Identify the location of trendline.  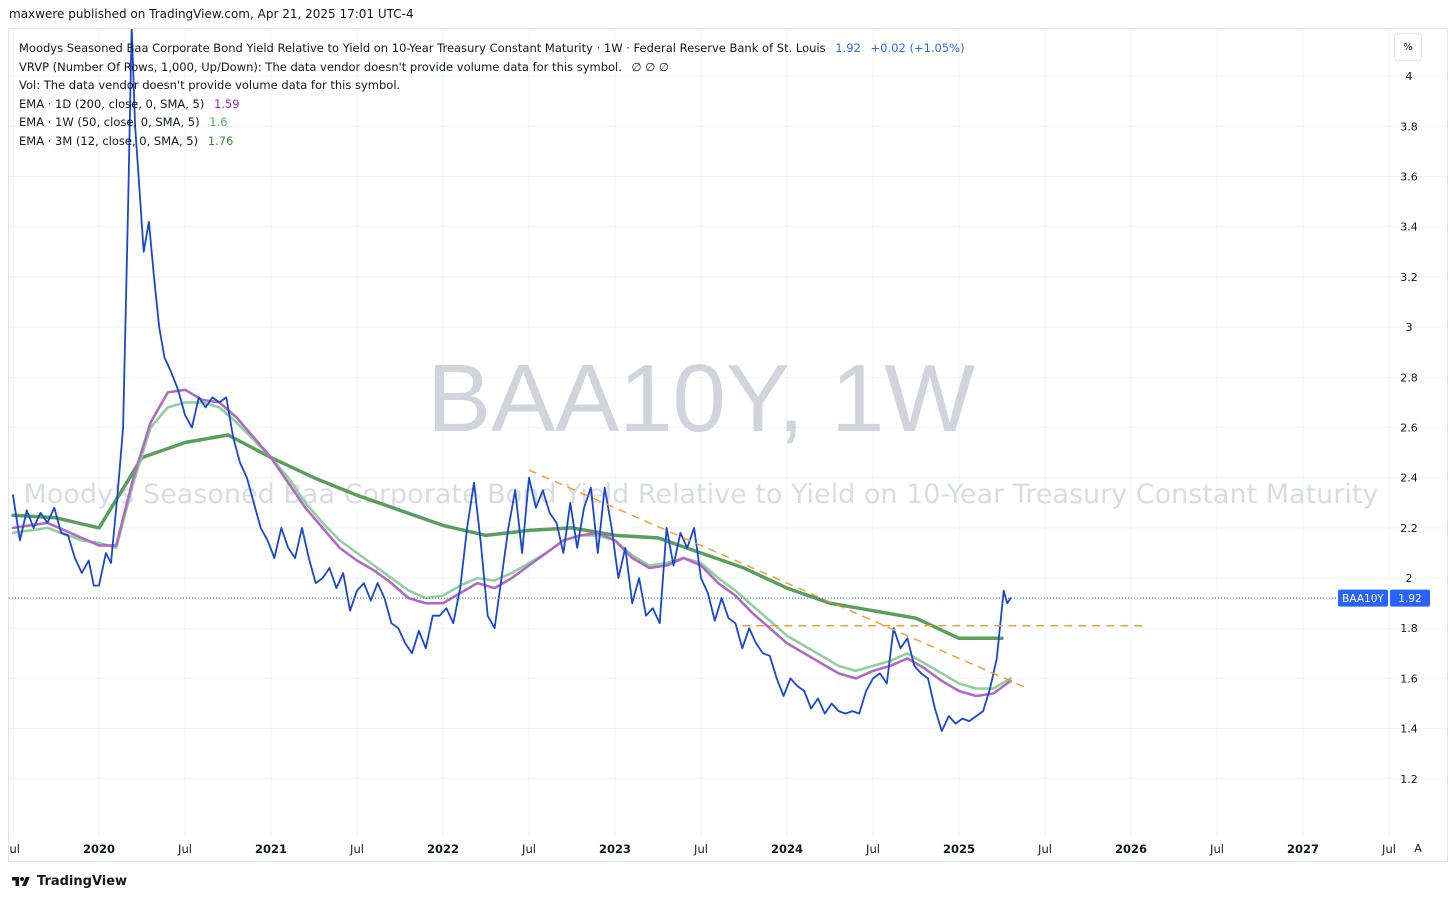
(778, 579).